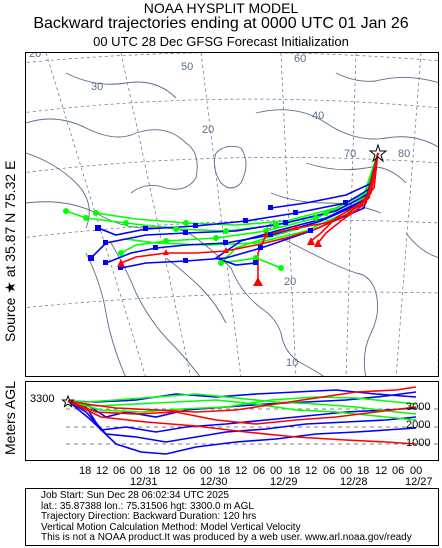 This screenshot has width=442, height=548. What do you see at coordinates (97, 87) in the screenshot?
I see `lat-label: 30` at bounding box center [97, 87].